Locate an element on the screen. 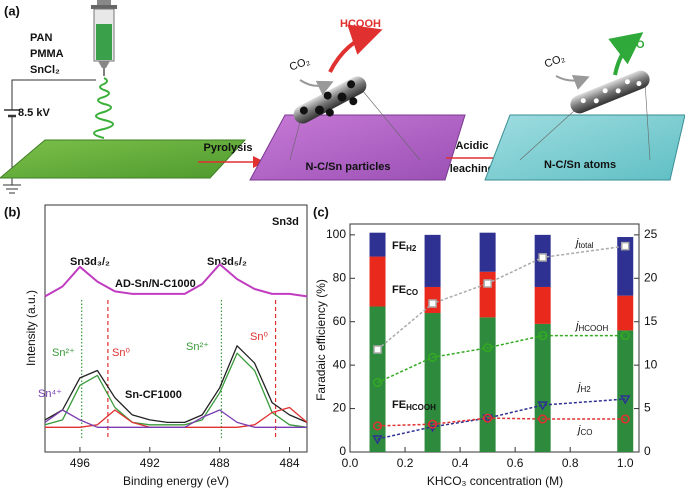  legend-label: FEH2 is located at coordinates (404, 246).